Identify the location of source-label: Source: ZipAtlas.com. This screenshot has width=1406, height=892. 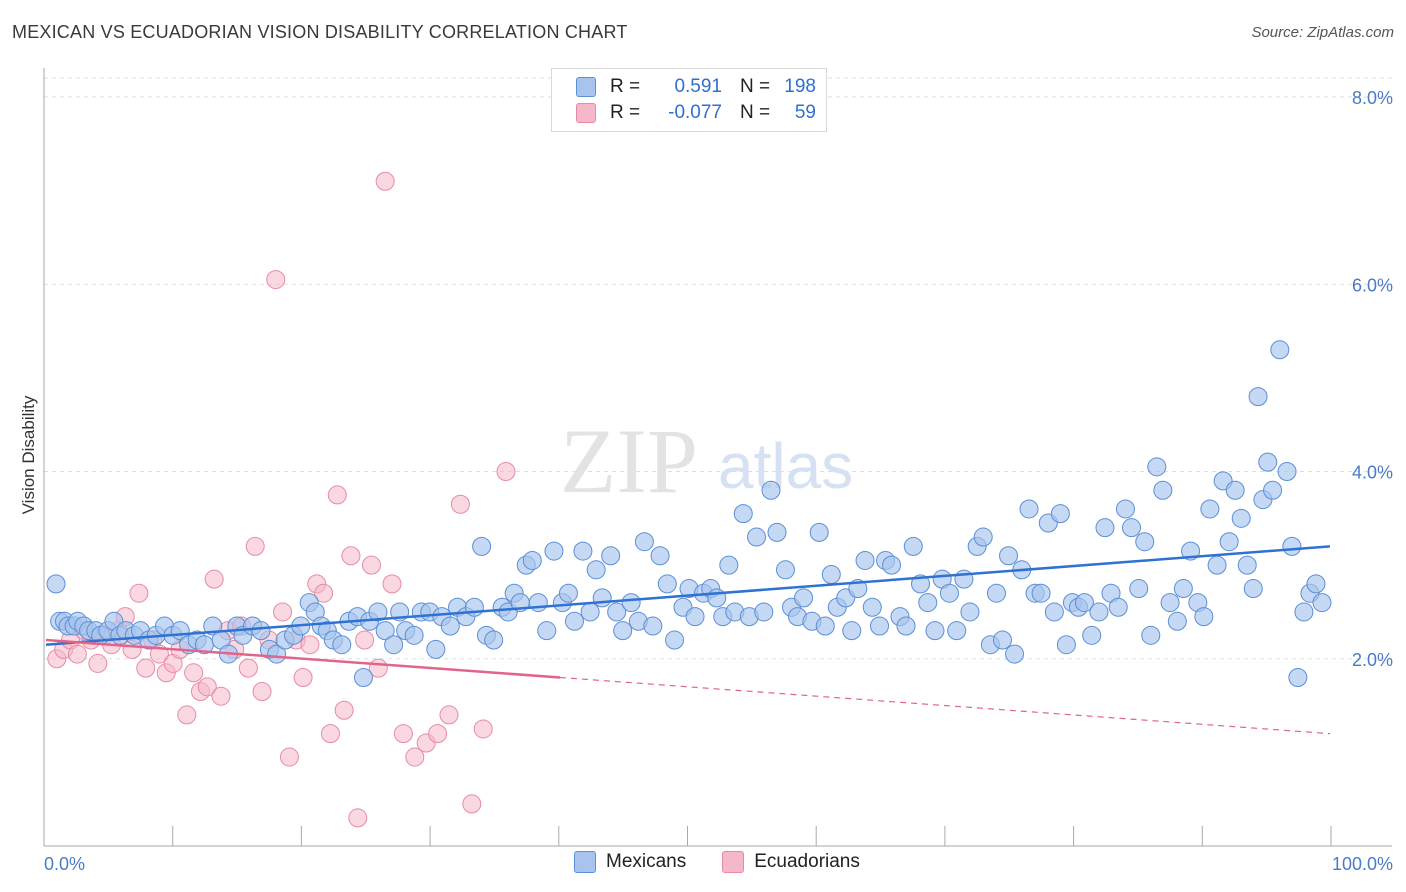
(1322, 32).